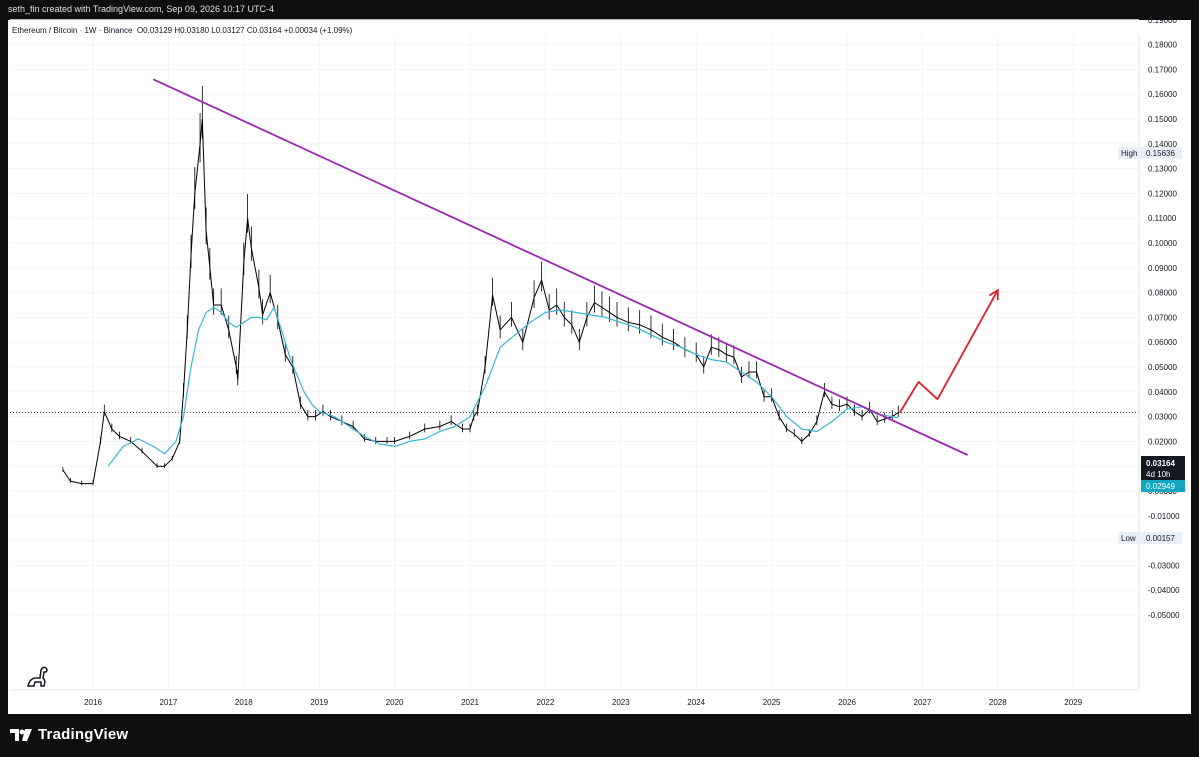 The height and width of the screenshot is (757, 1199). I want to click on tradingview-logo: TradingView, so click(69, 734).